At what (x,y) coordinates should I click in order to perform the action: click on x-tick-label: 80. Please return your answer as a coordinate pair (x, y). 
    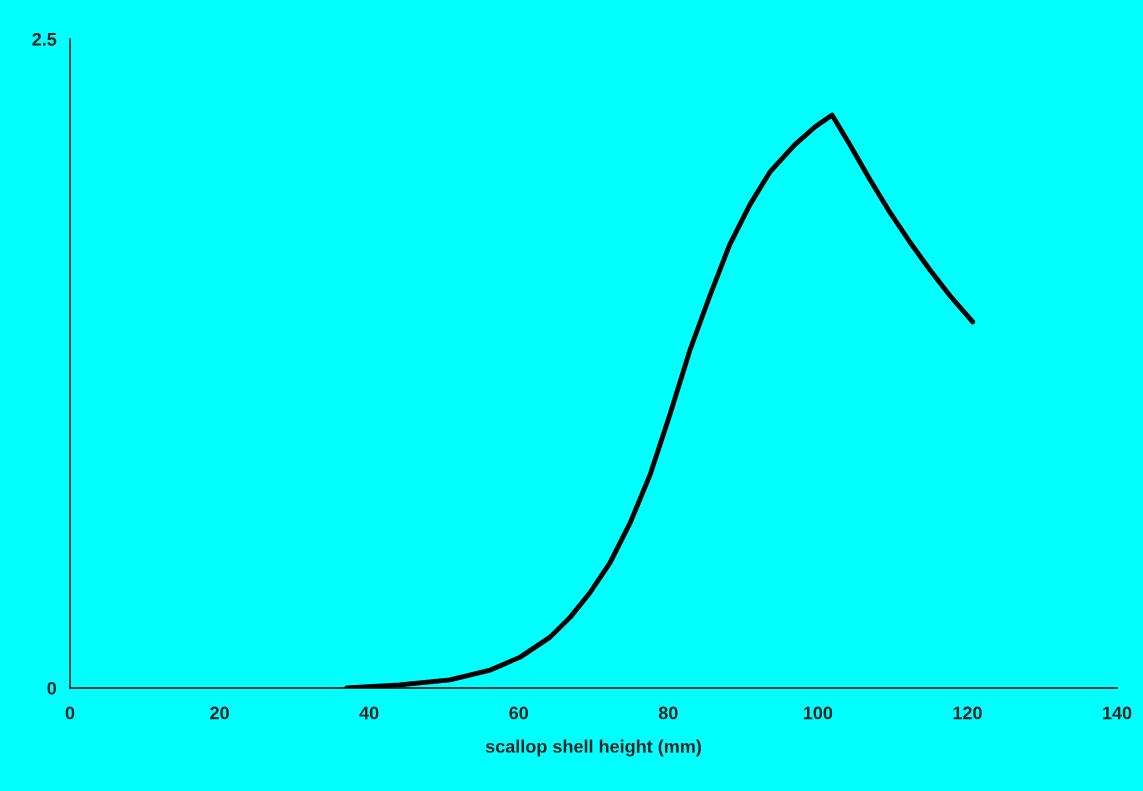
    Looking at the image, I should click on (668, 713).